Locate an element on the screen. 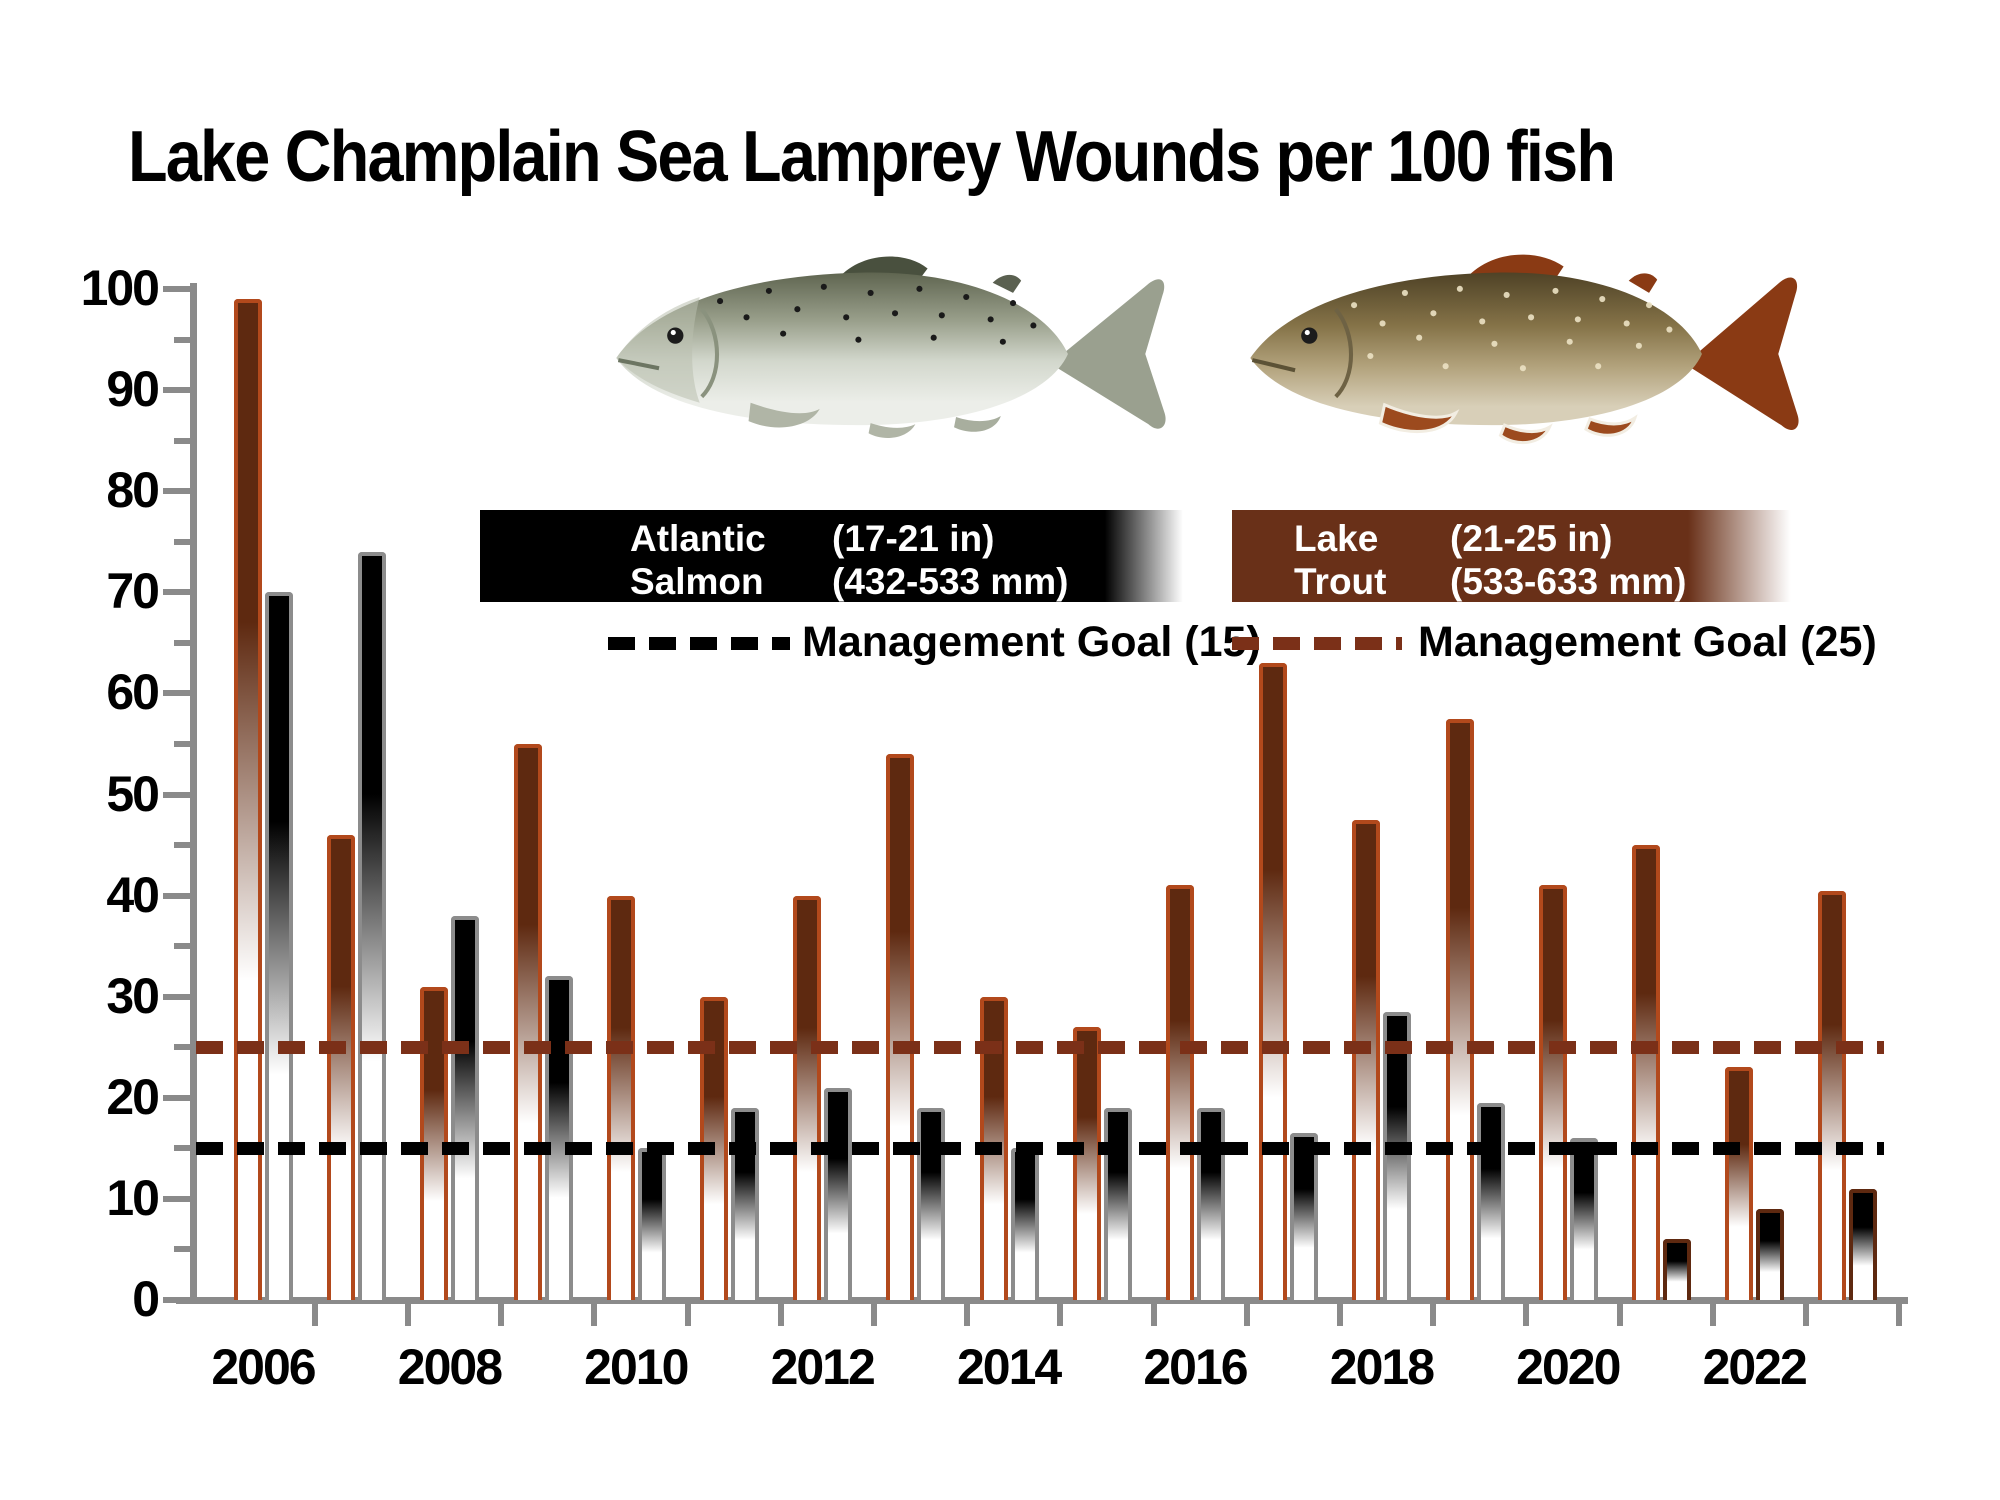  bar-lake-trout-2017 is located at coordinates (1273, 981).